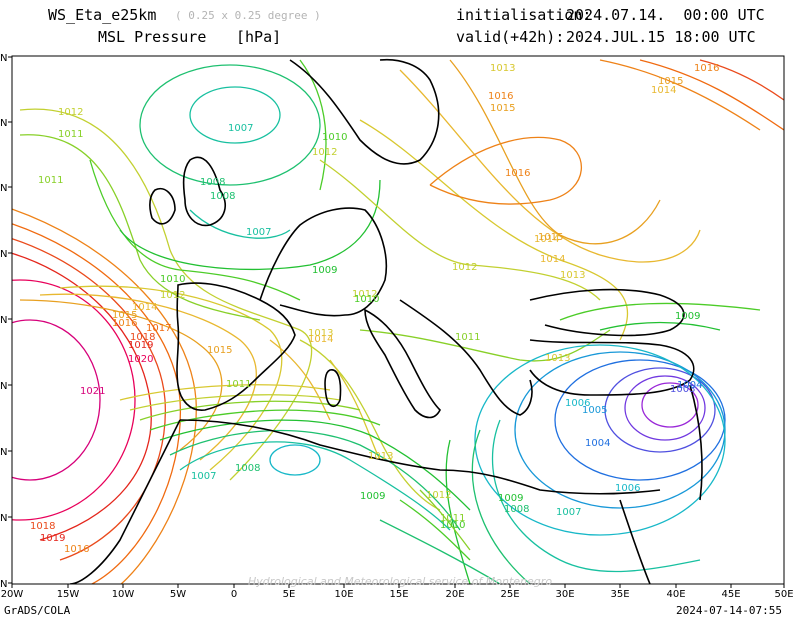  I want to click on valid-value: 2024.JUL.15 18:00 UTC, so click(661, 37).